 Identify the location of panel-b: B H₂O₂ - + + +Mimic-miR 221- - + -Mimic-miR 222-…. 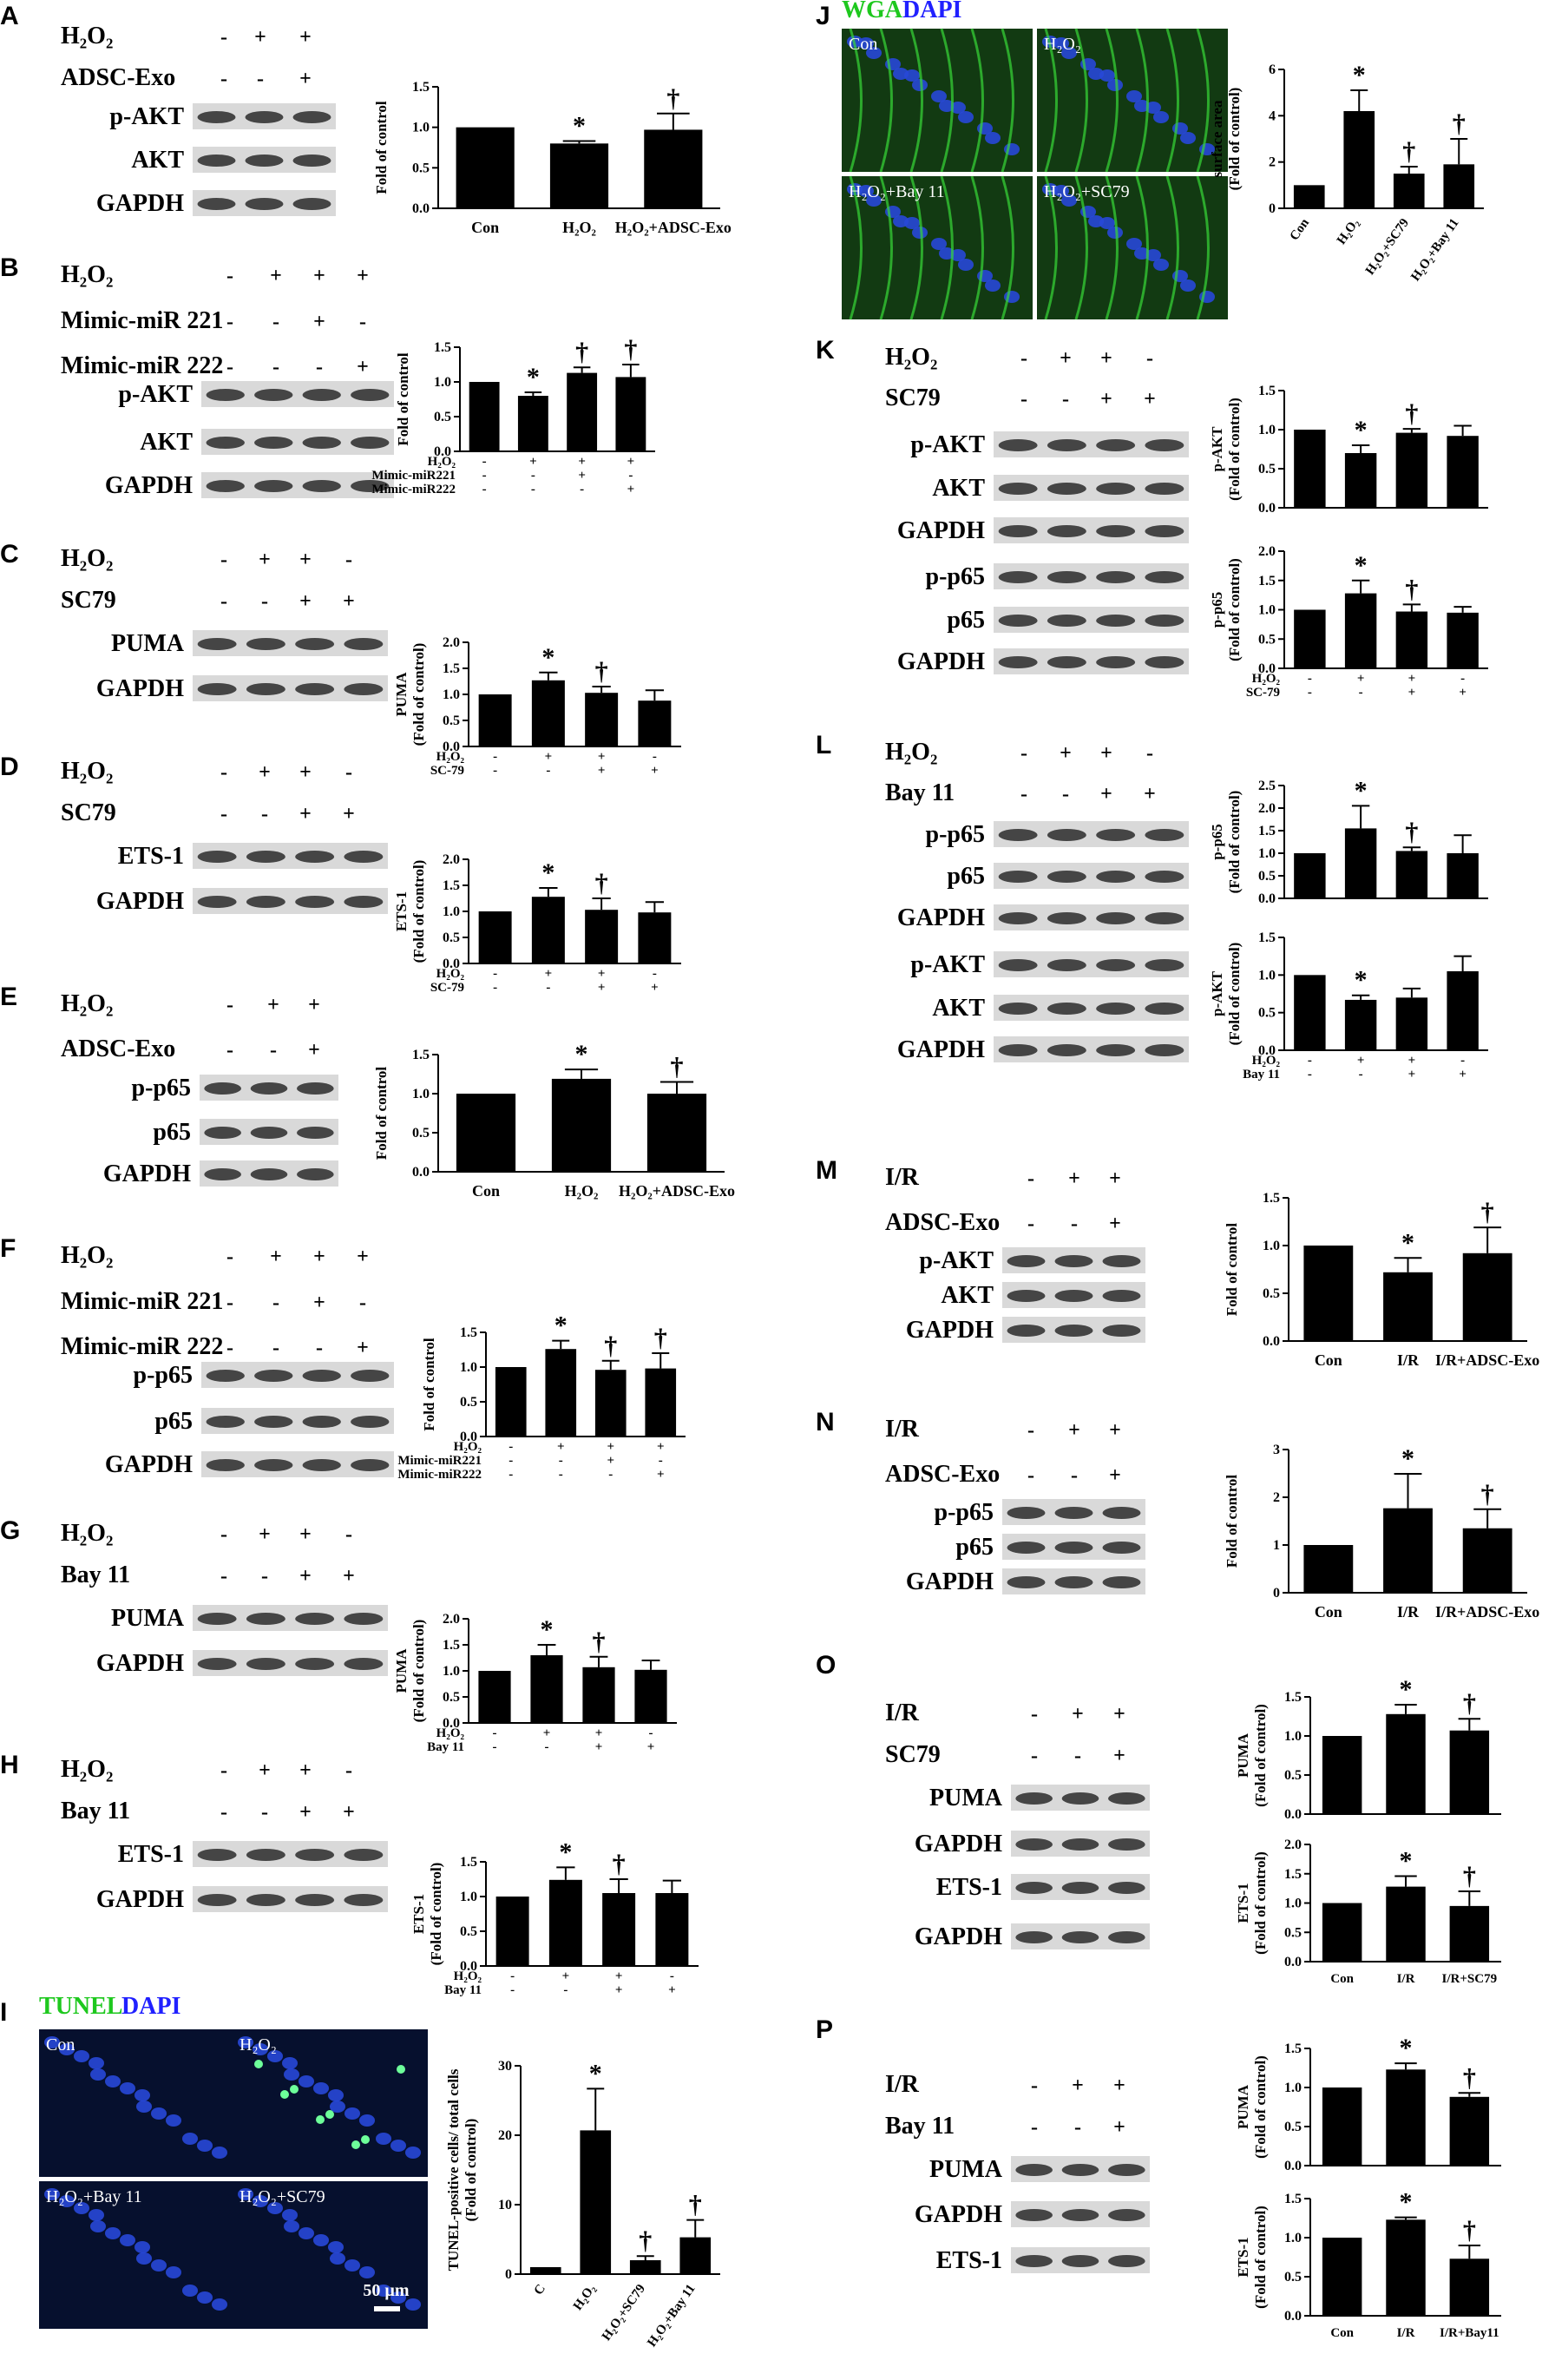
(327, 376).